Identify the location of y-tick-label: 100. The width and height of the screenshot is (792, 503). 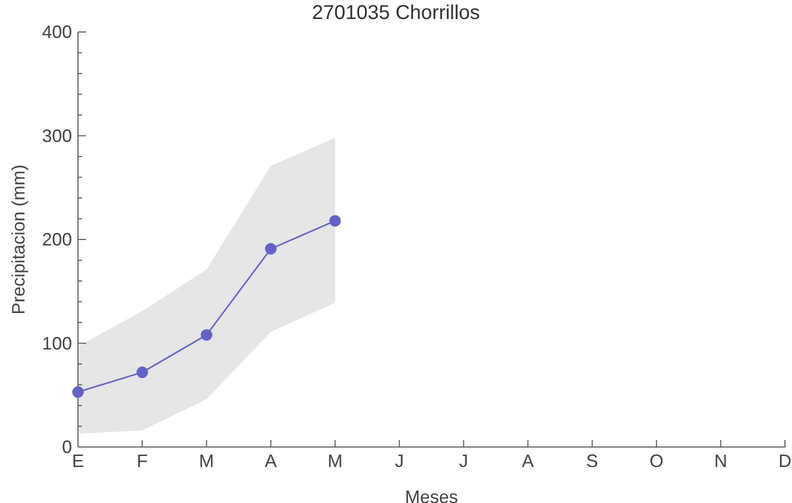
(57, 343).